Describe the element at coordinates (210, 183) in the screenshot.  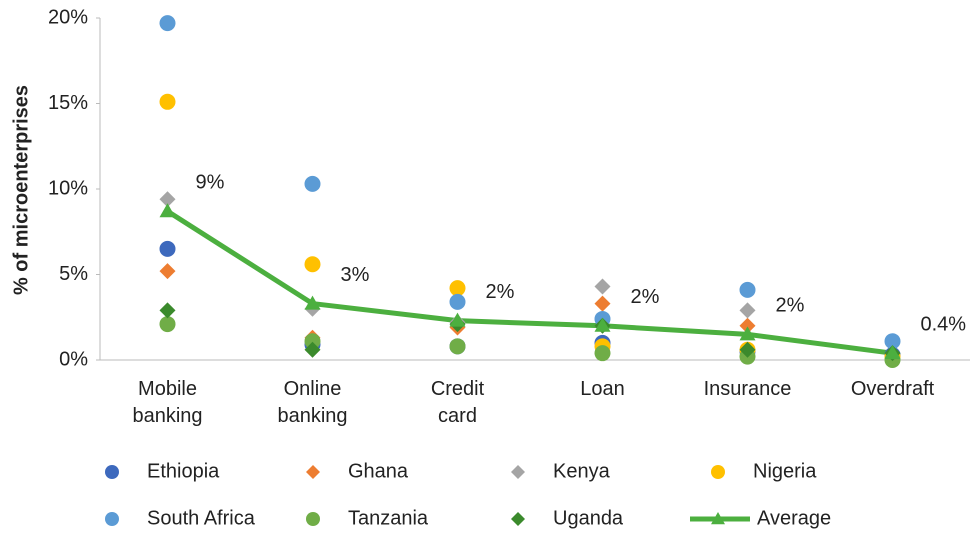
I see `data-label: 9%` at that location.